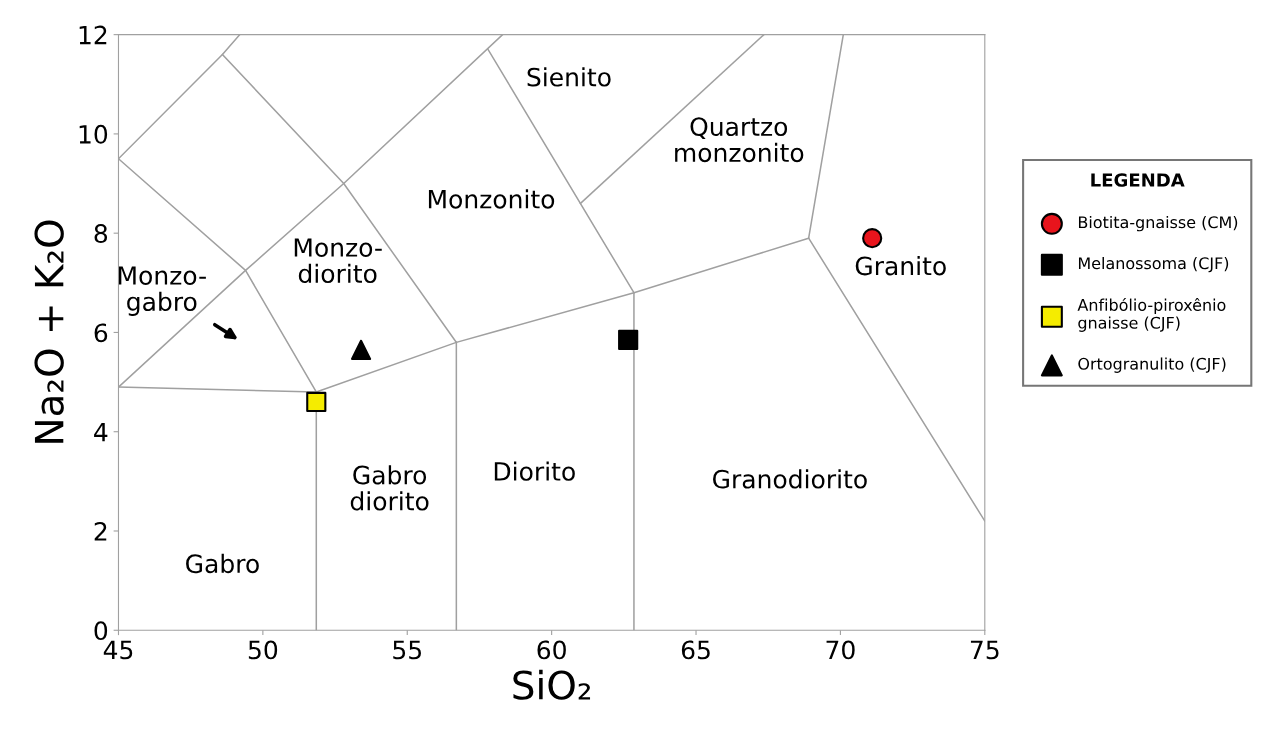  Describe the element at coordinates (100, 531) in the screenshot. I see `y-tick-label: 2` at that location.